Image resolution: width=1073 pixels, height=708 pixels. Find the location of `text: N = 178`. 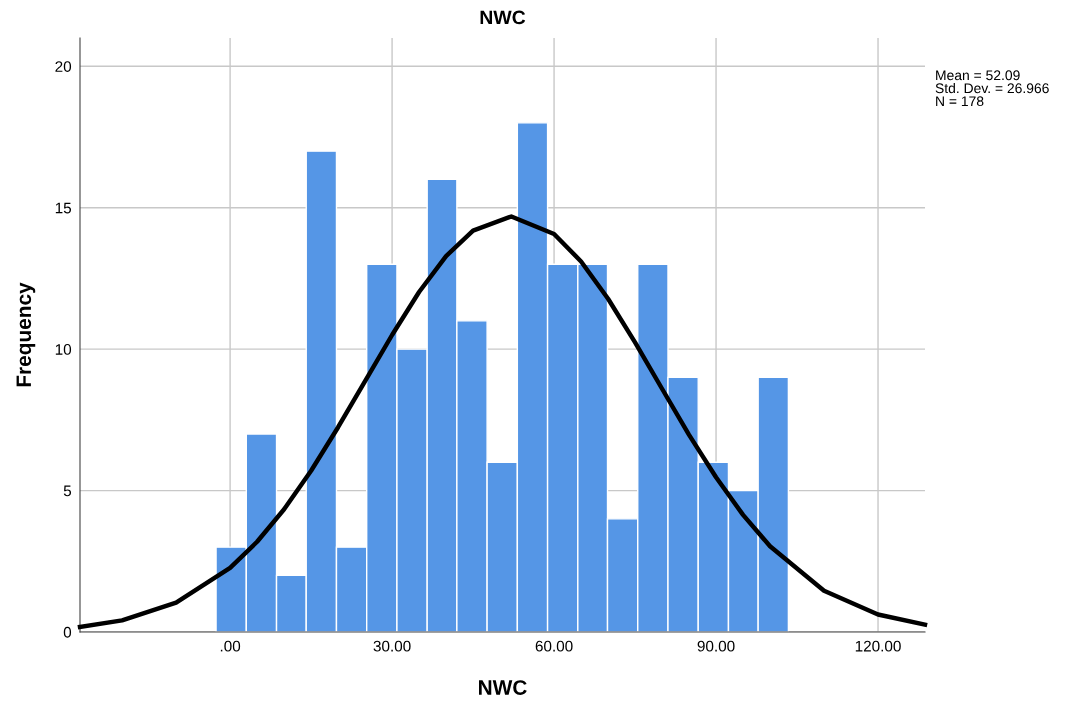

text: N = 178 is located at coordinates (960, 101).